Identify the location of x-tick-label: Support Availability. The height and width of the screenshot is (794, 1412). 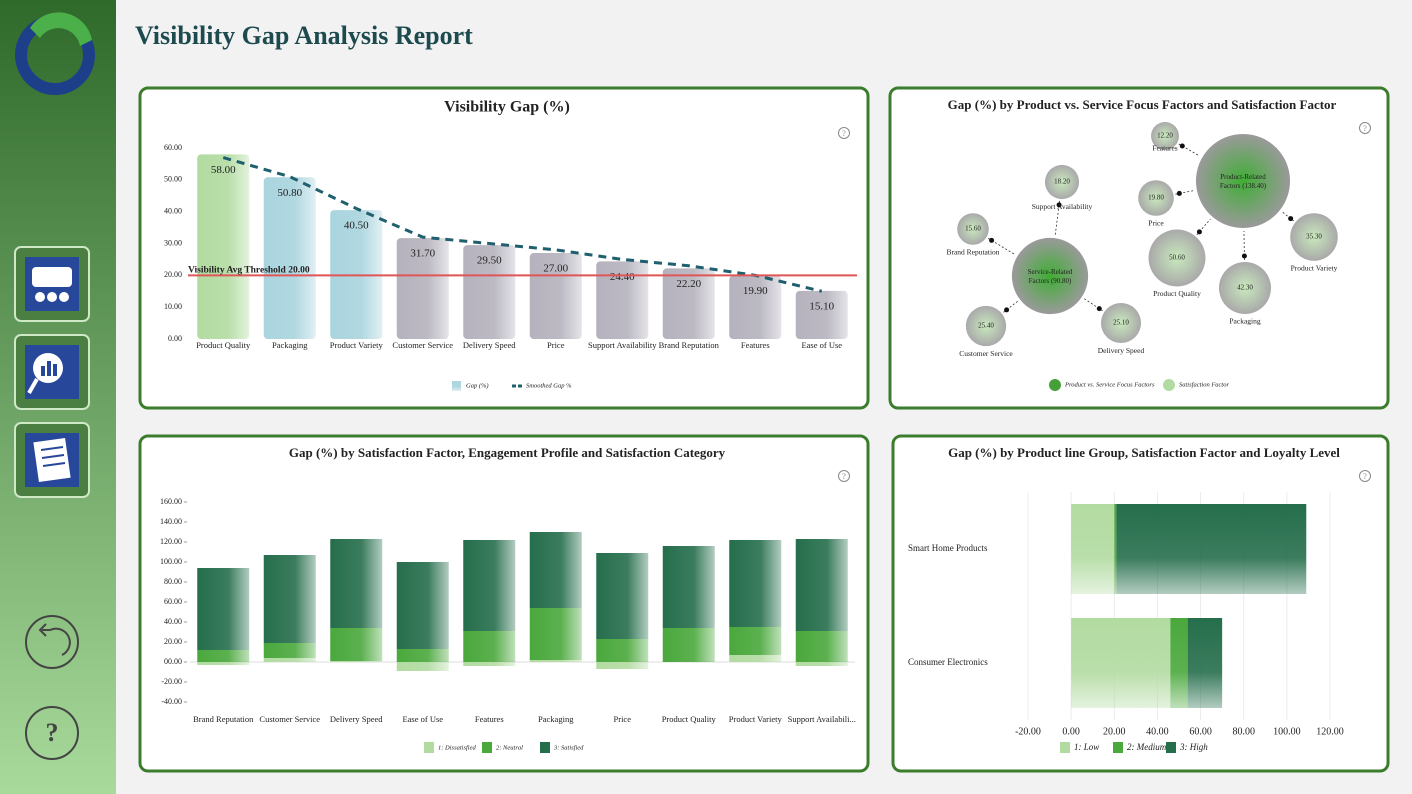
(622, 345).